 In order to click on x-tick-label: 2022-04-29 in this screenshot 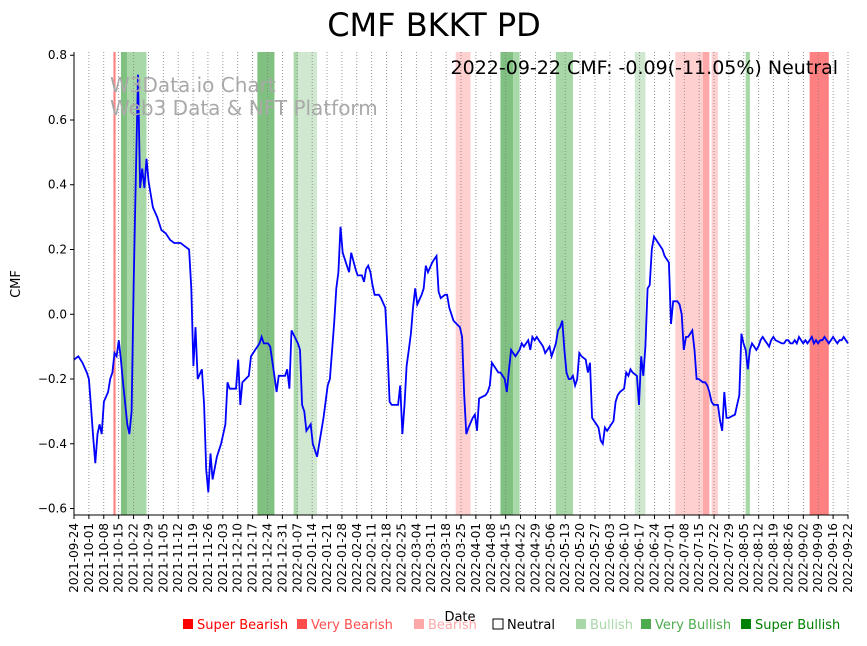, I will do `click(535, 558)`.